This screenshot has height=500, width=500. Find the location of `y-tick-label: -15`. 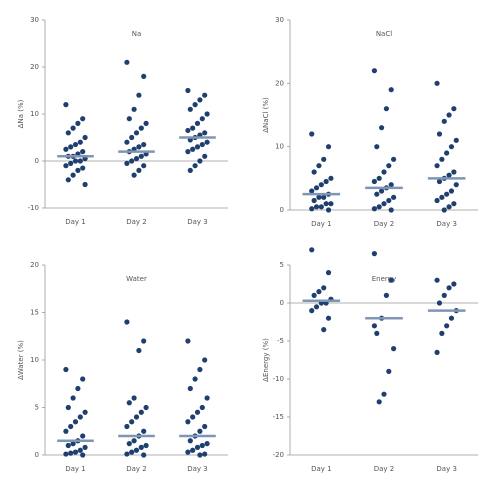

y-tick-label: -15 is located at coordinates (278, 417).